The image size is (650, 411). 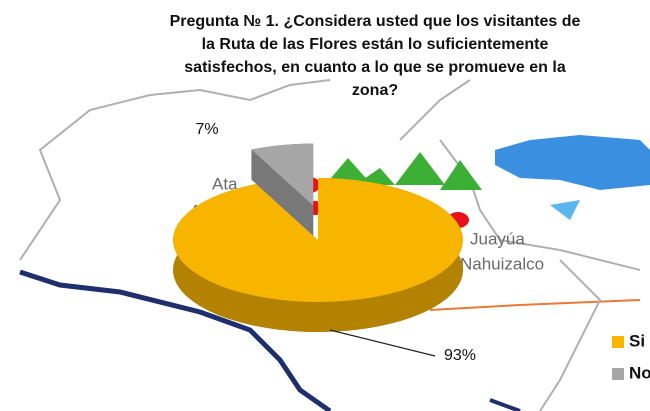 I want to click on data-label: 93%, so click(x=460, y=355).